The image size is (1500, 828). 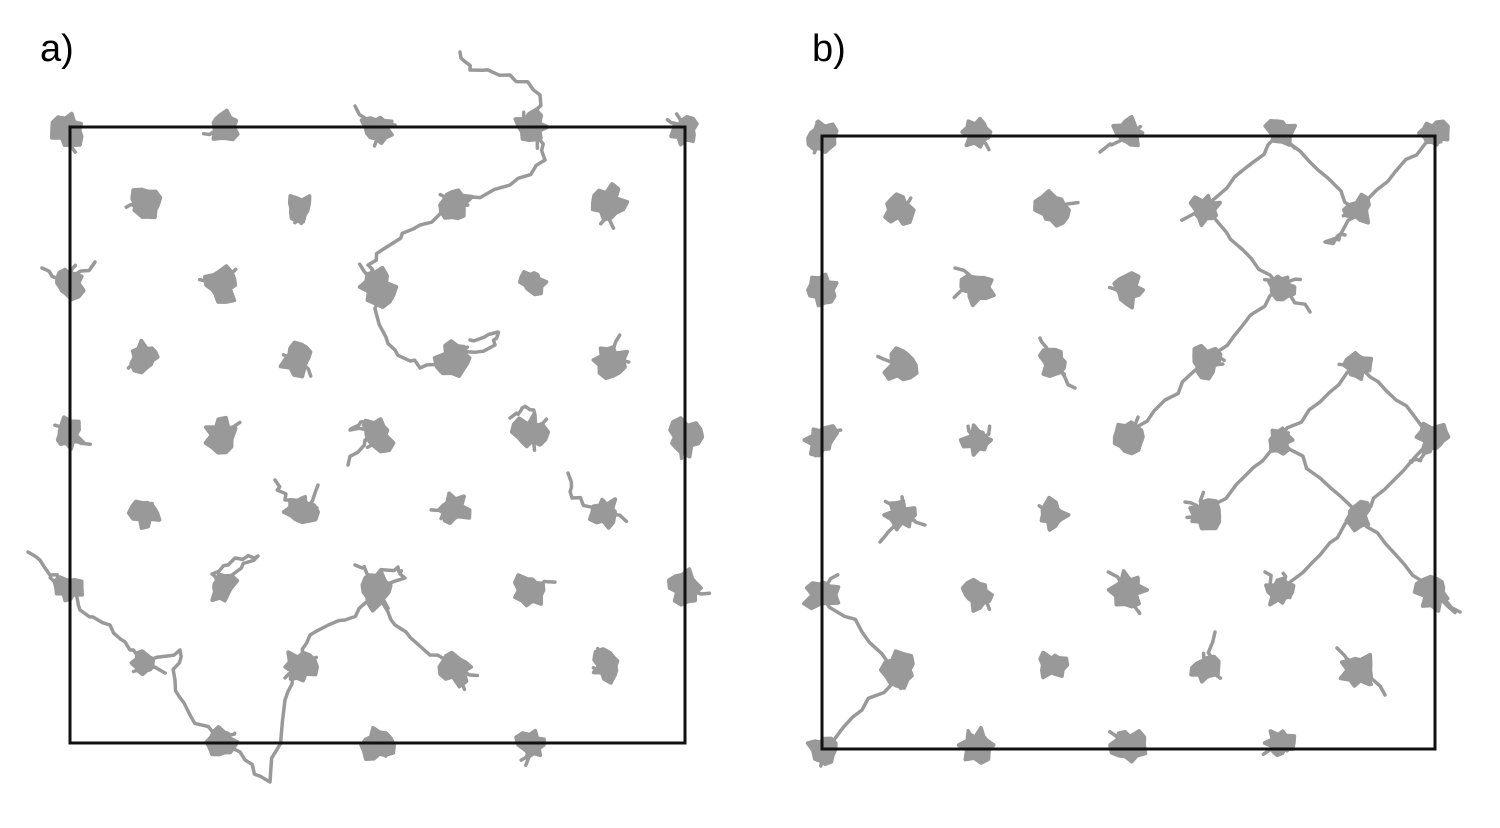 I want to click on panel-a-site-24-tail, so click(x=303, y=504).